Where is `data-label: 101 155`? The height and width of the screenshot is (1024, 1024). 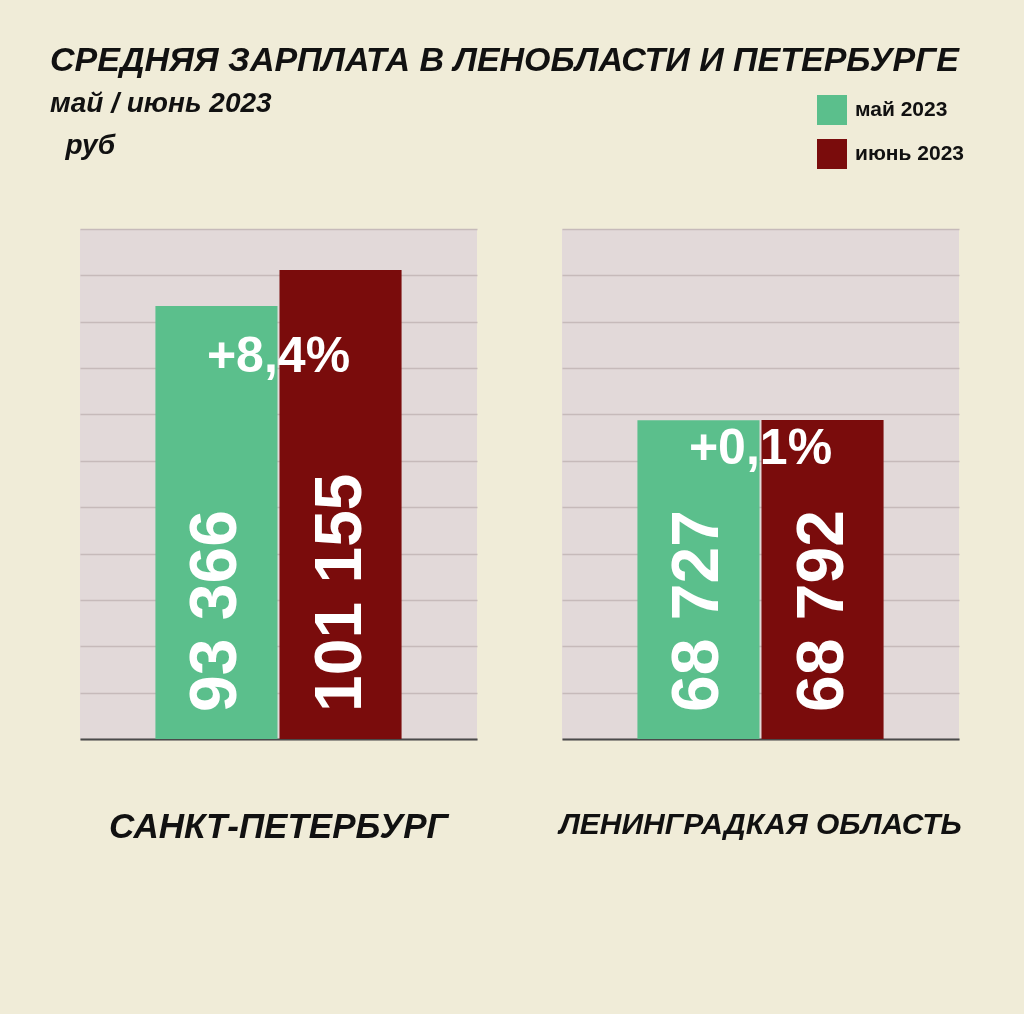 data-label: 101 155 is located at coordinates (337, 592).